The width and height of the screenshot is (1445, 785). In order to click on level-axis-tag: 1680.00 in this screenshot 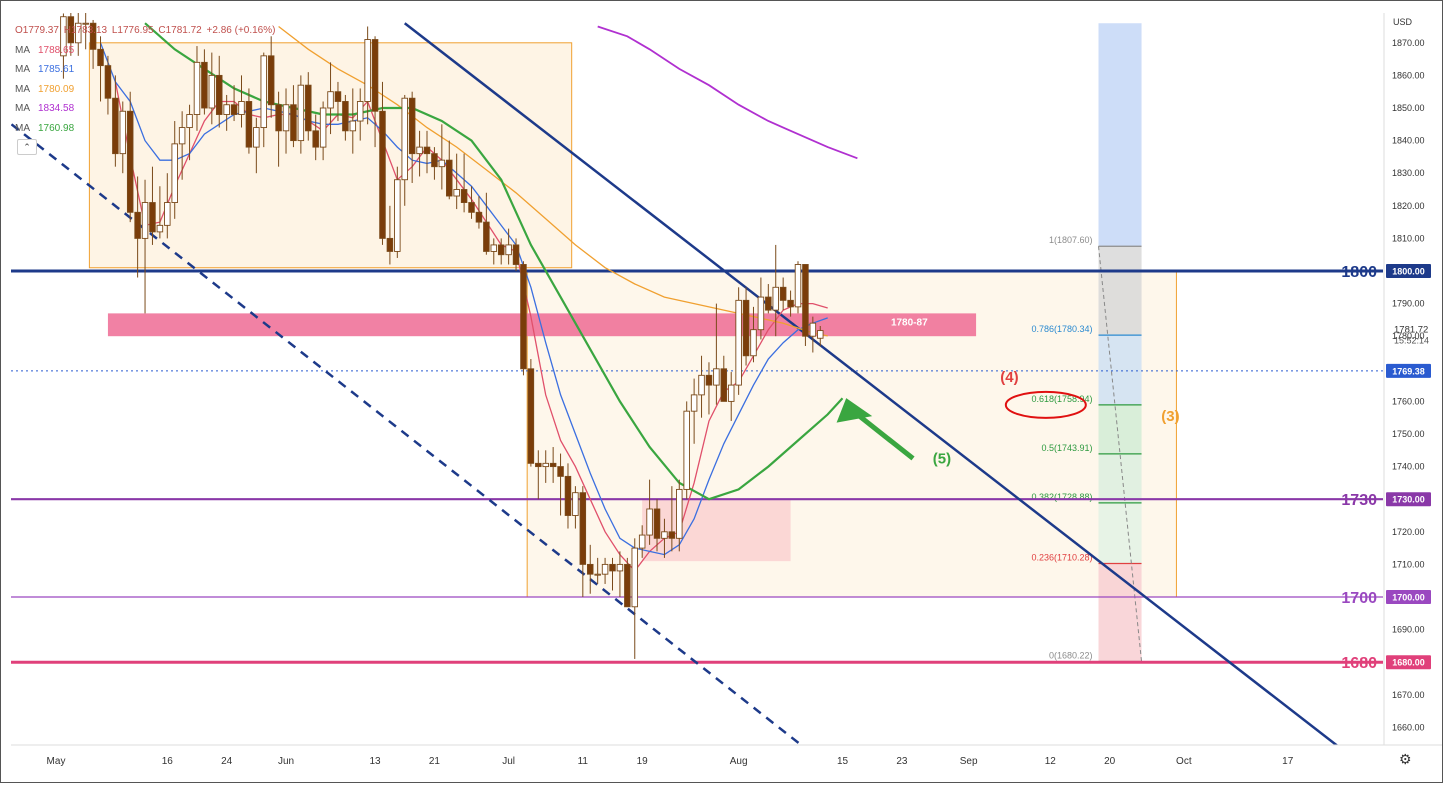, I will do `click(1408, 663)`.